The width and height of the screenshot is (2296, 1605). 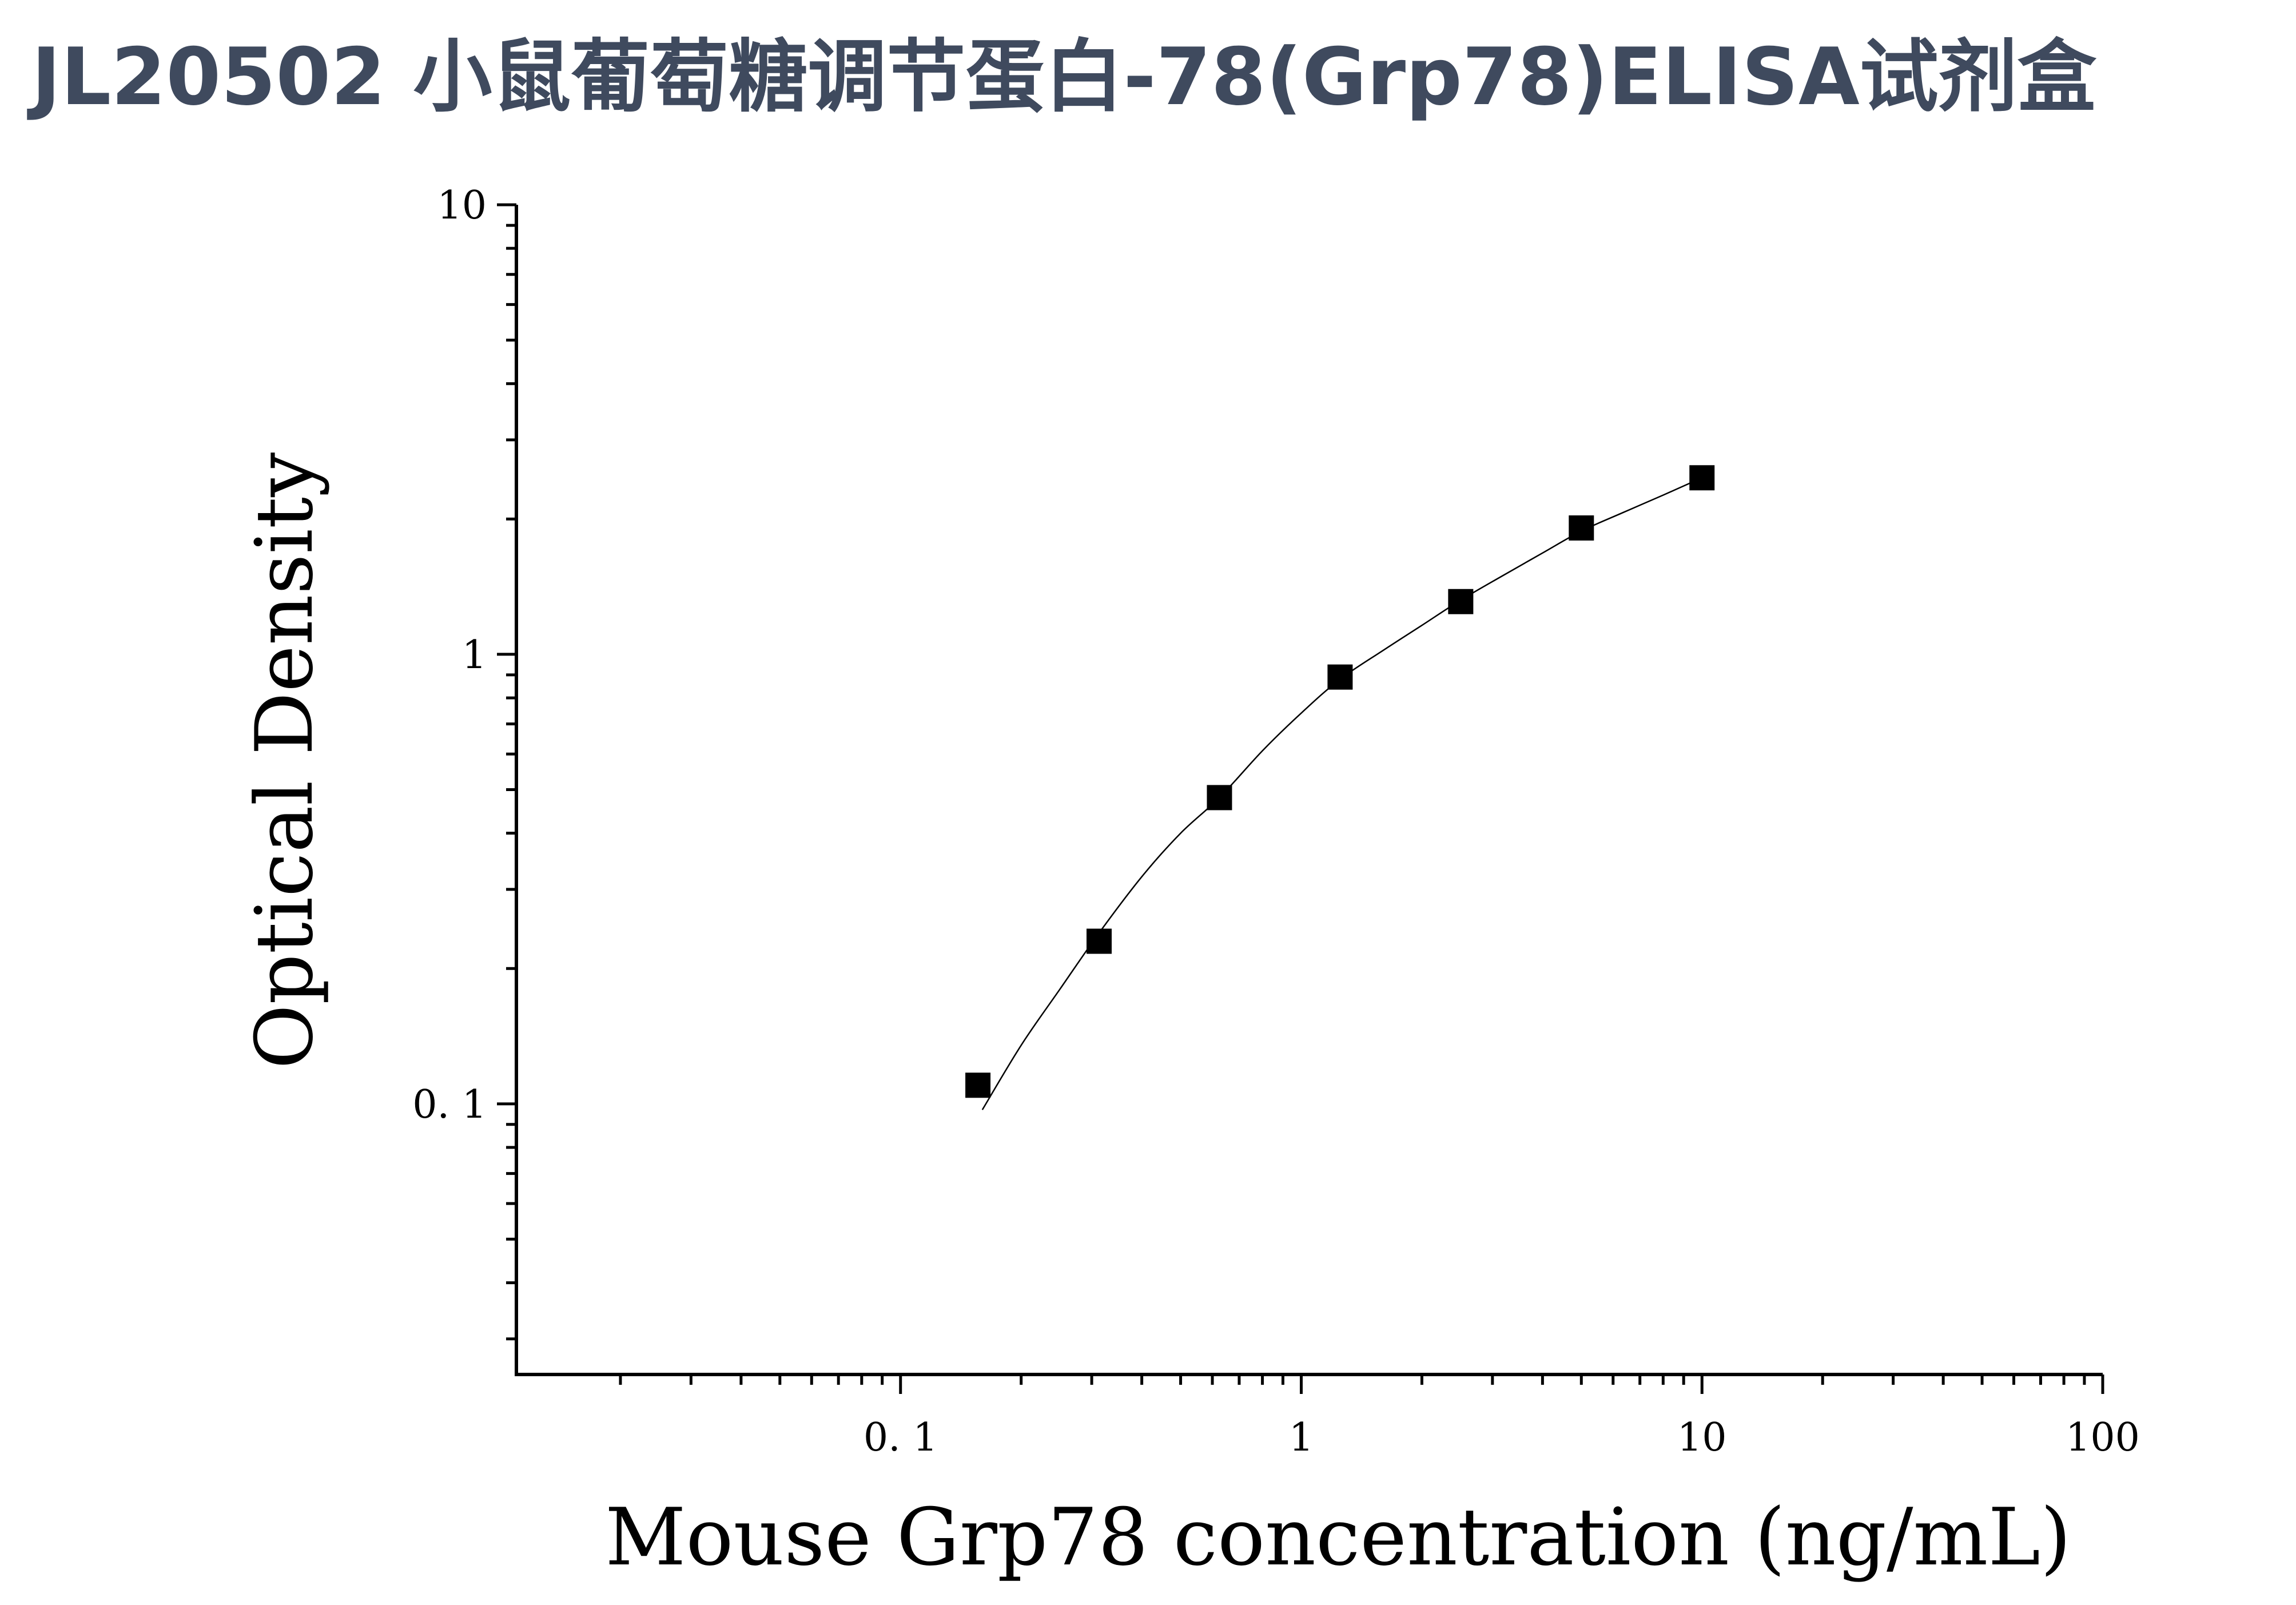 What do you see at coordinates (1502, 1437) in the screenshot?
I see `x-axis-tick-labels: 0. 1 1 10 100` at bounding box center [1502, 1437].